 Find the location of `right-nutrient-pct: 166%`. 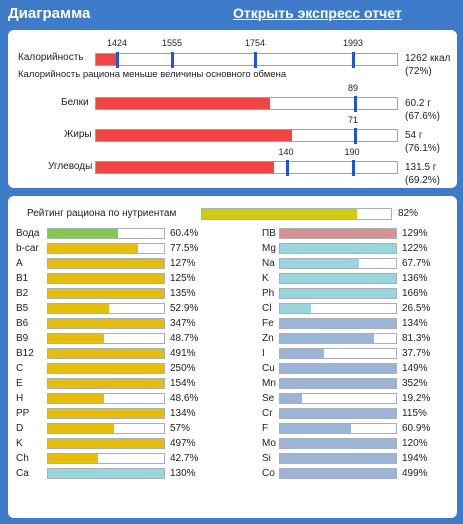

right-nutrient-pct: 166% is located at coordinates (415, 293).